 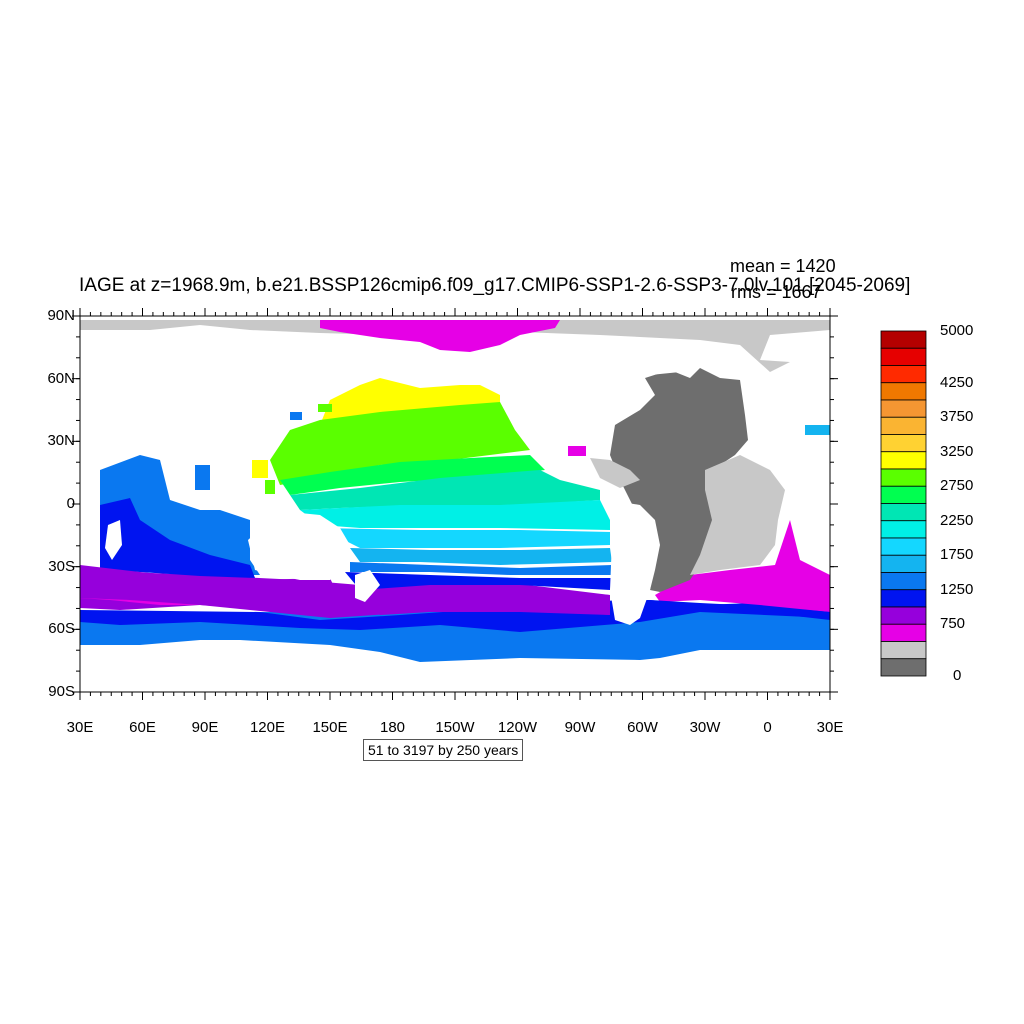 What do you see at coordinates (957, 589) in the screenshot?
I see `colorbar-label: 1250` at bounding box center [957, 589].